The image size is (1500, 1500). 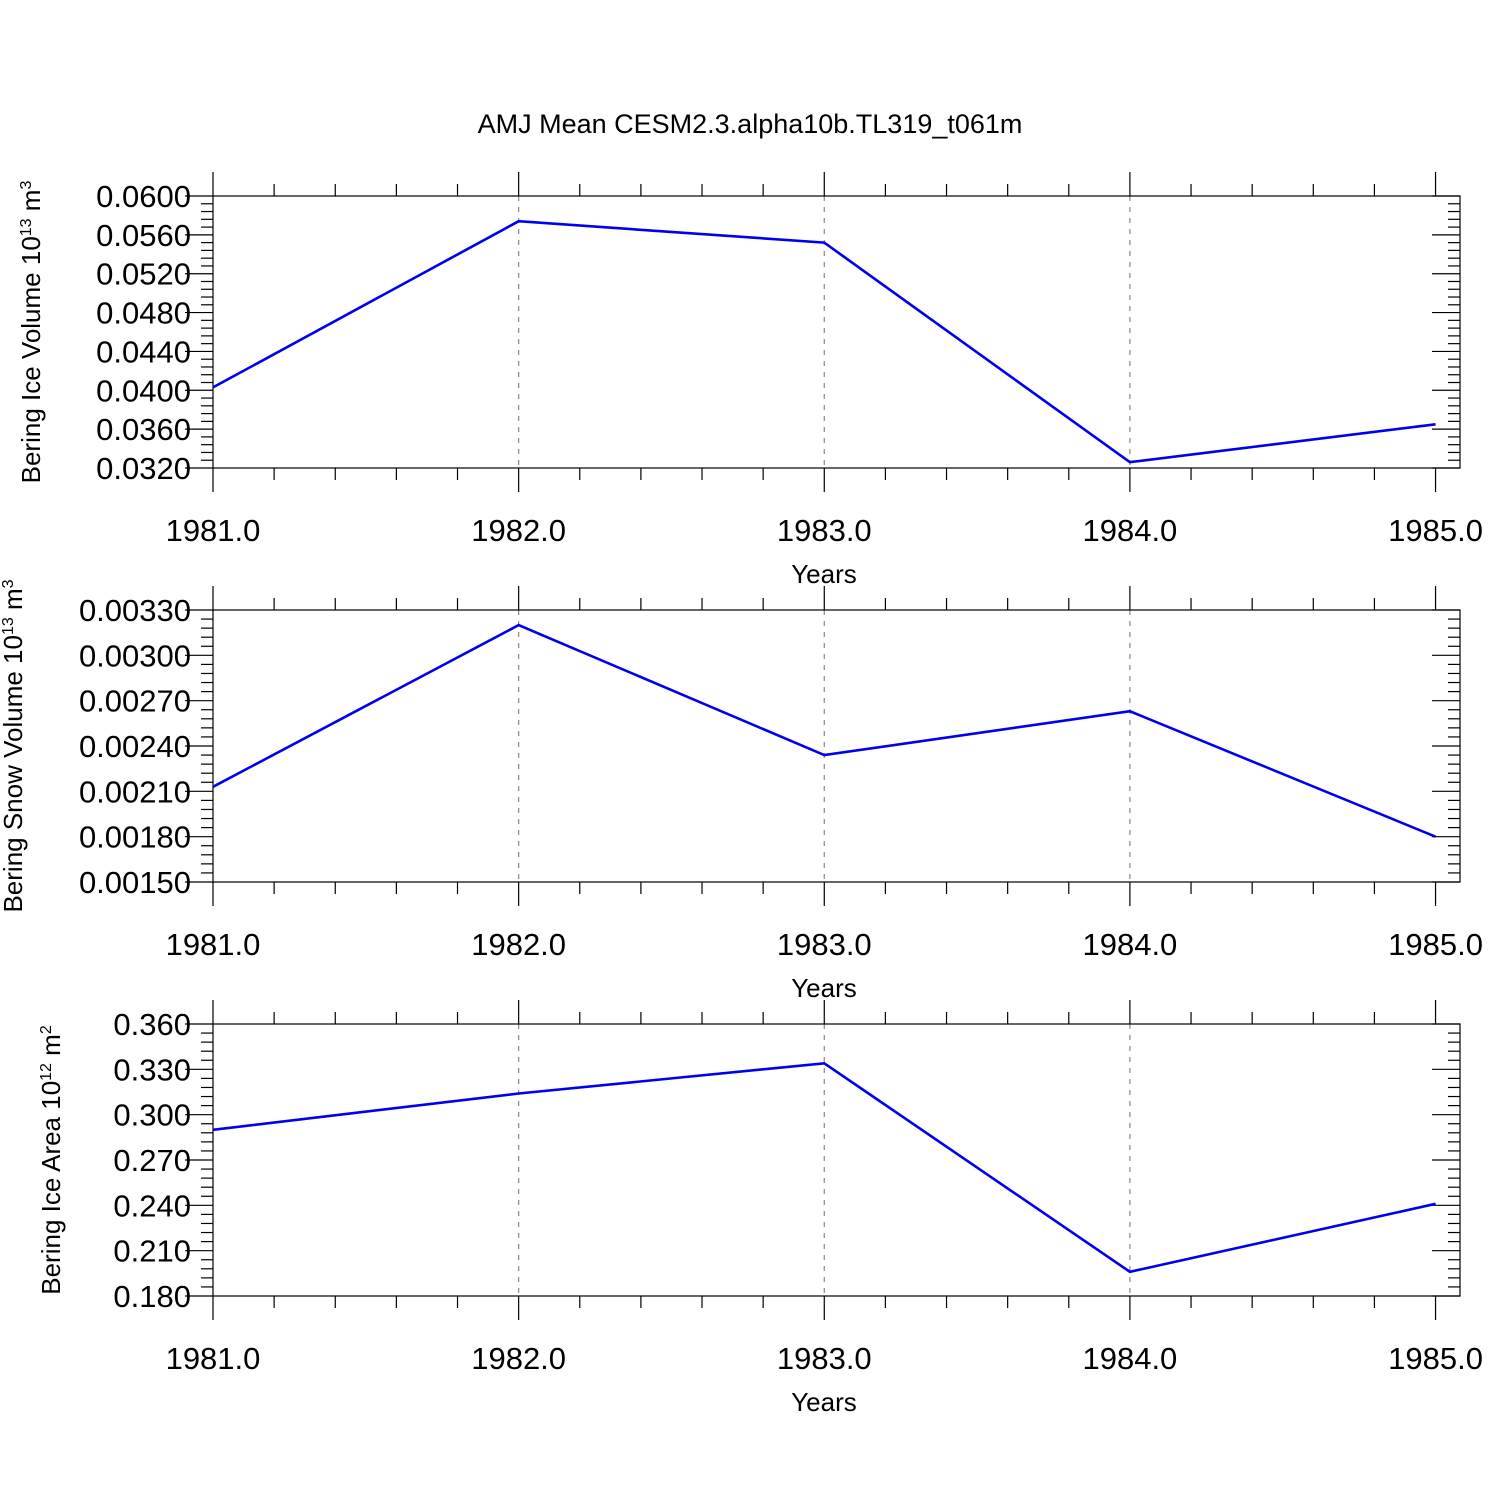 What do you see at coordinates (152, 1024) in the screenshot?
I see `y-tick-label: 0.360` at bounding box center [152, 1024].